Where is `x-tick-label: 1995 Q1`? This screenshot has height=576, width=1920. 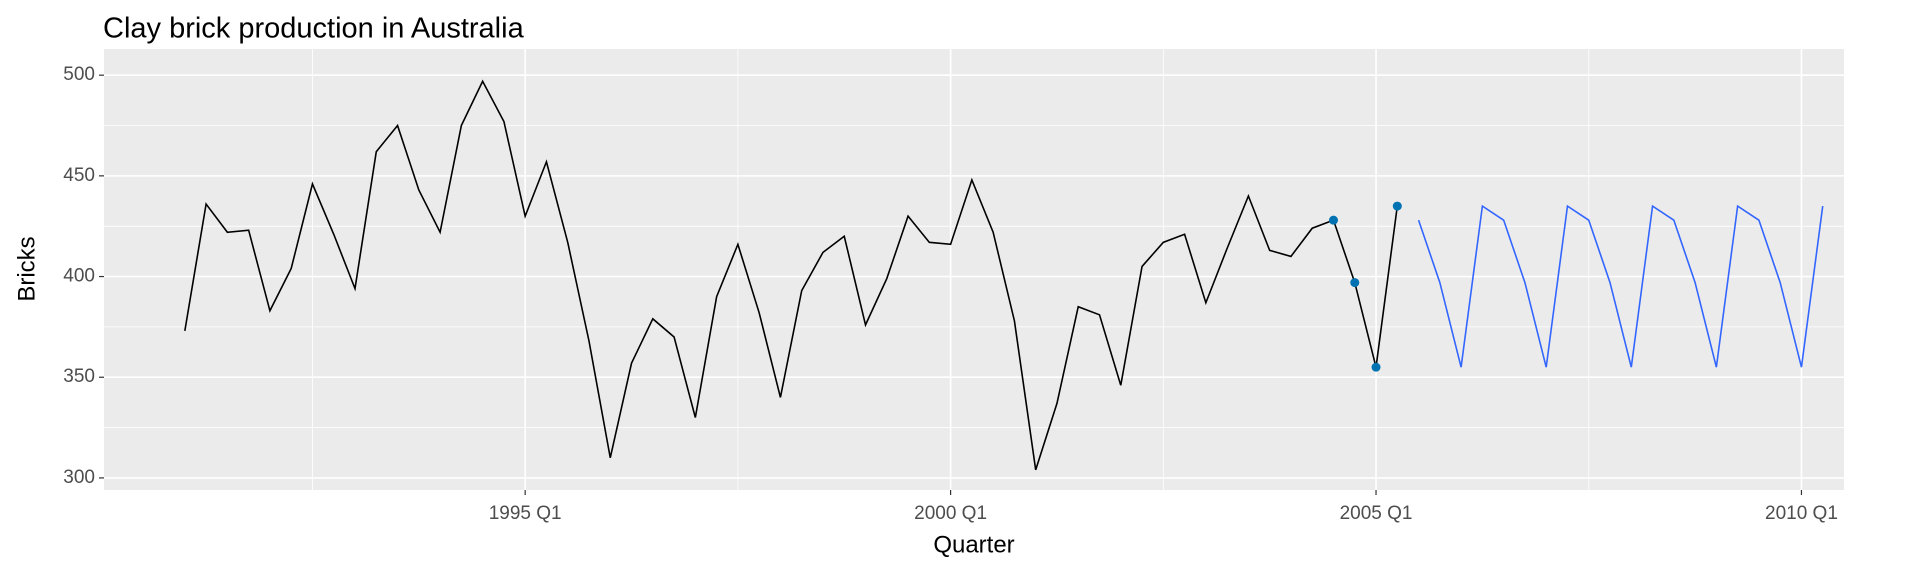
x-tick-label: 1995 Q1 is located at coordinates (525, 513).